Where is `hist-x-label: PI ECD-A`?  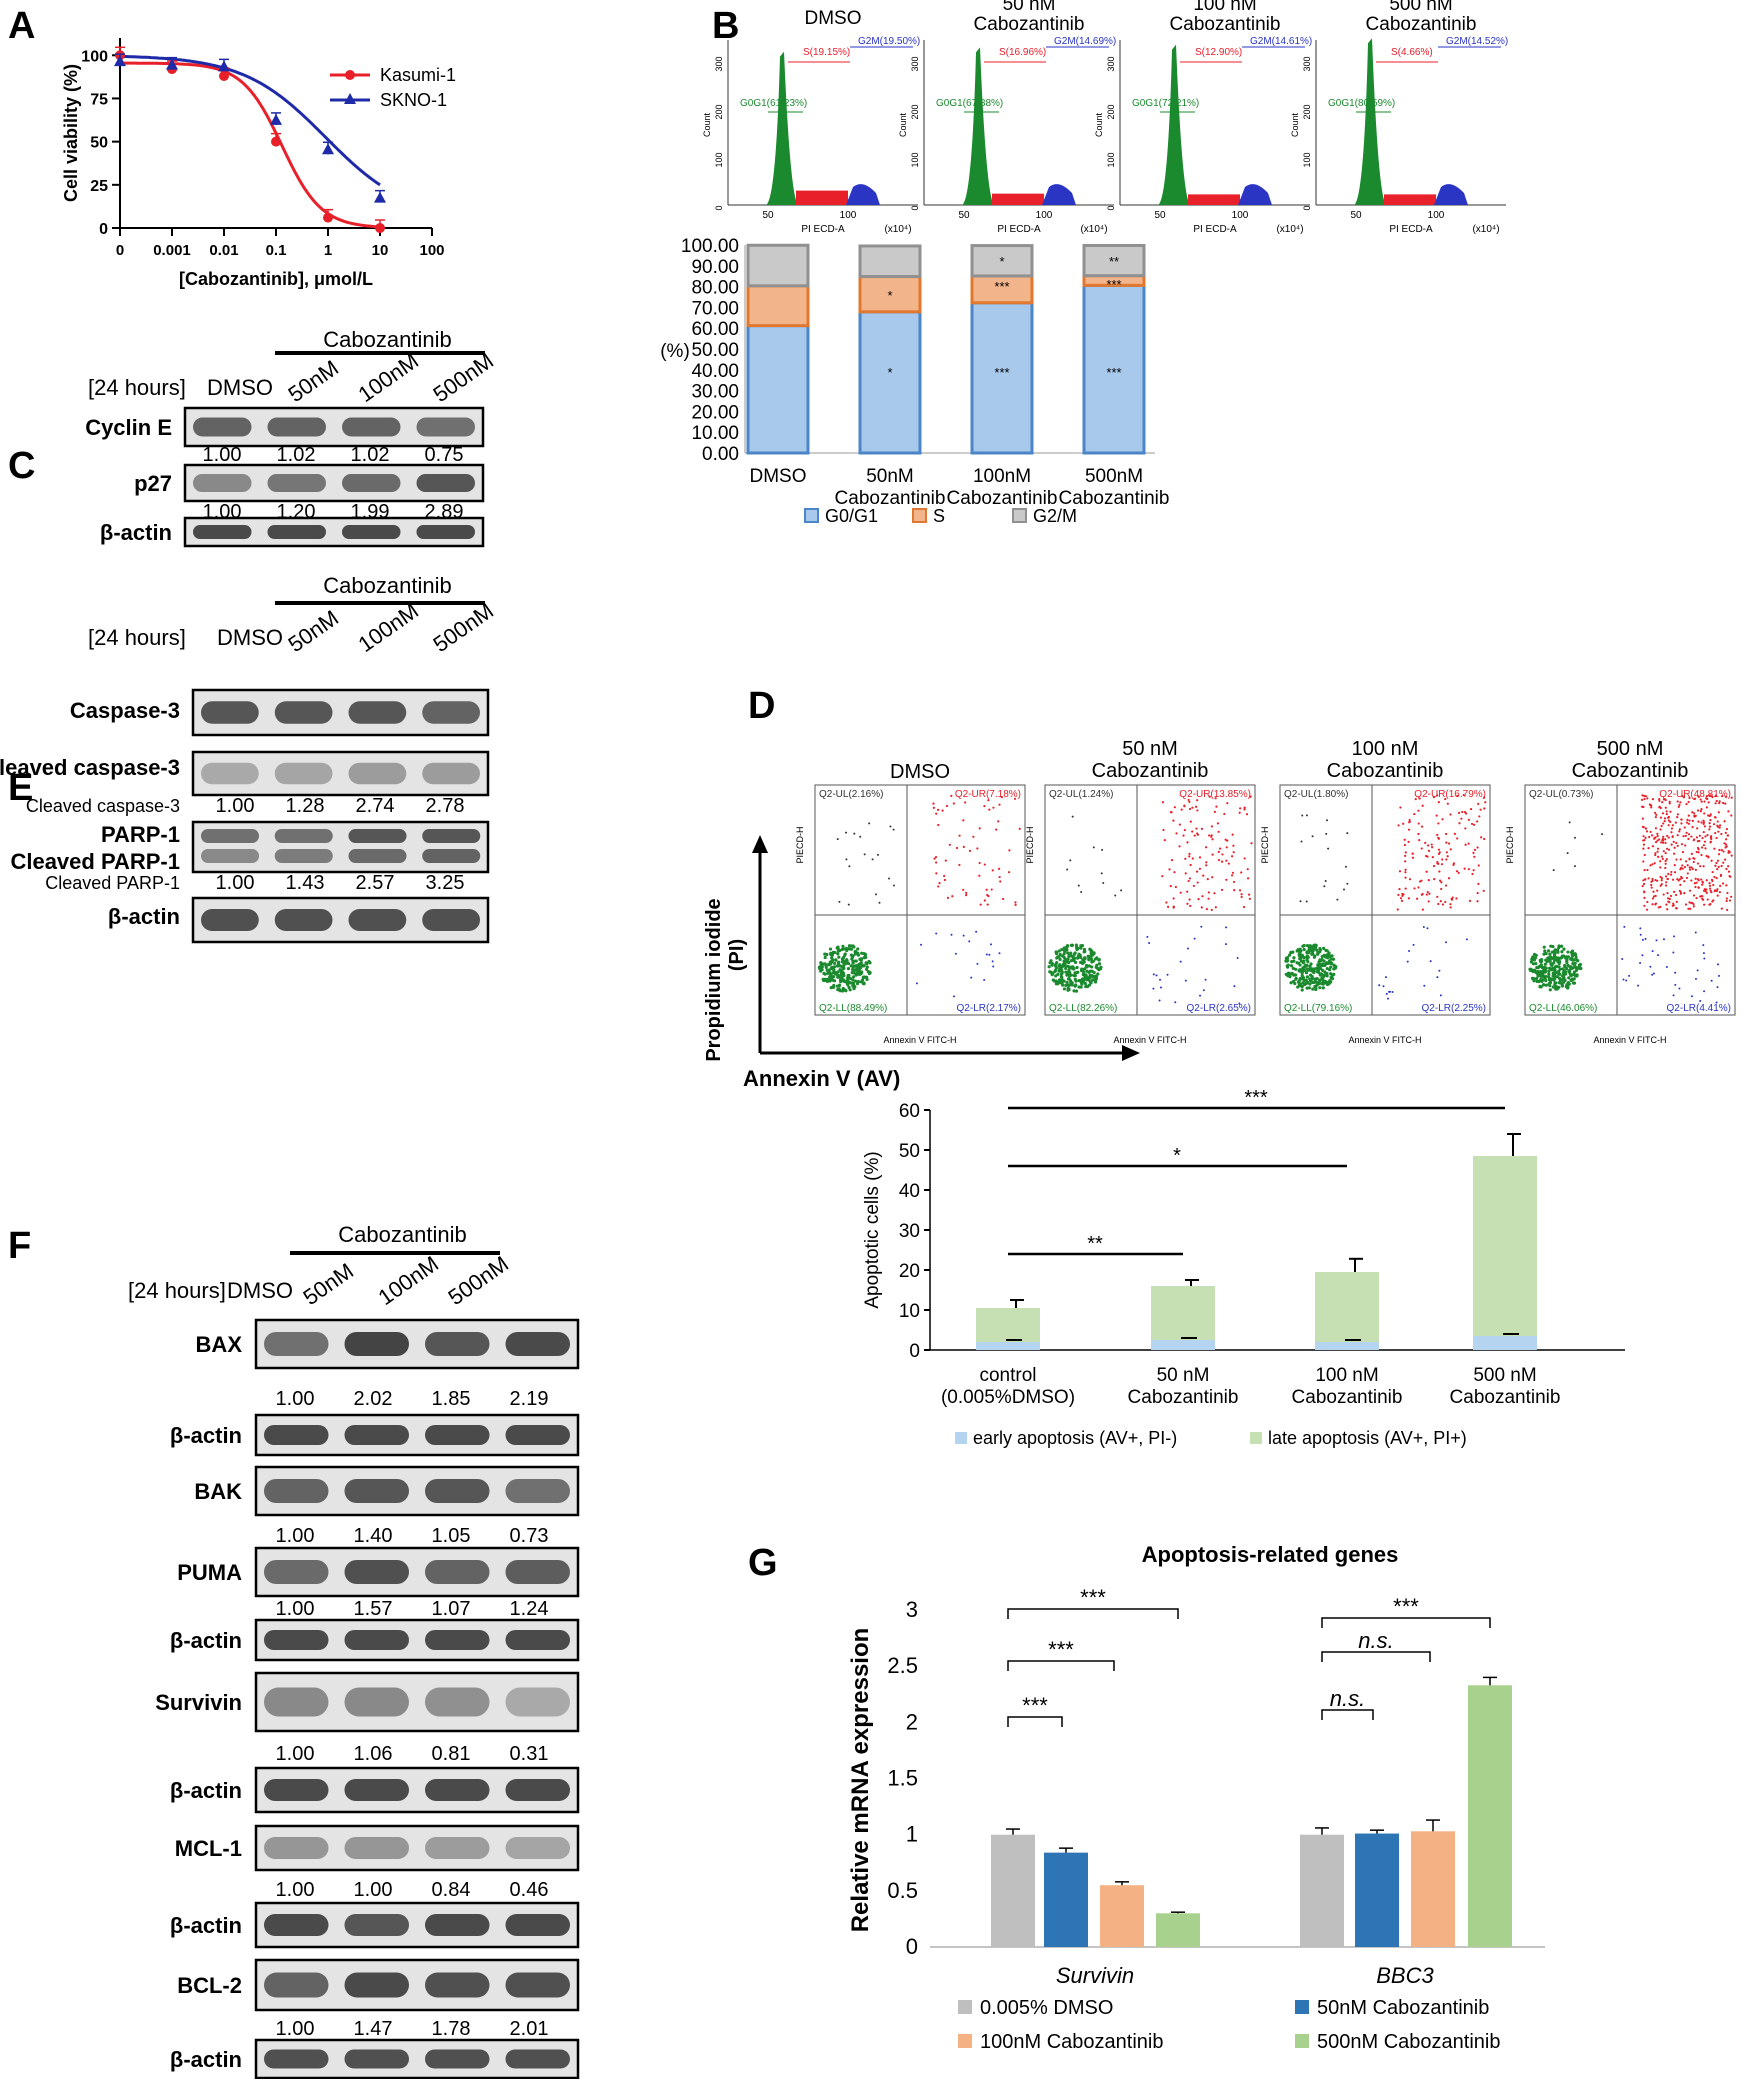
hist-x-label: PI ECD-A is located at coordinates (1411, 229).